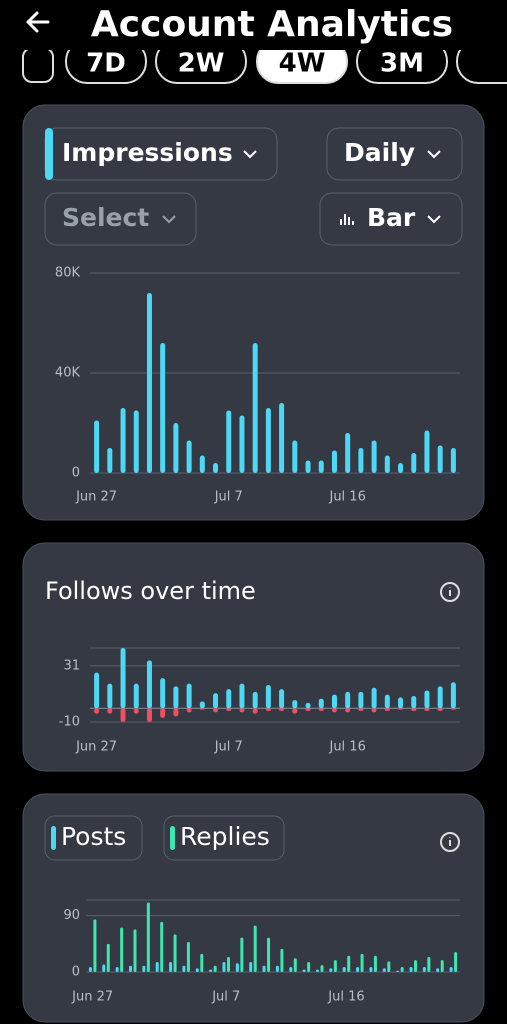  I want to click on style-dropdown, so click(391, 219).